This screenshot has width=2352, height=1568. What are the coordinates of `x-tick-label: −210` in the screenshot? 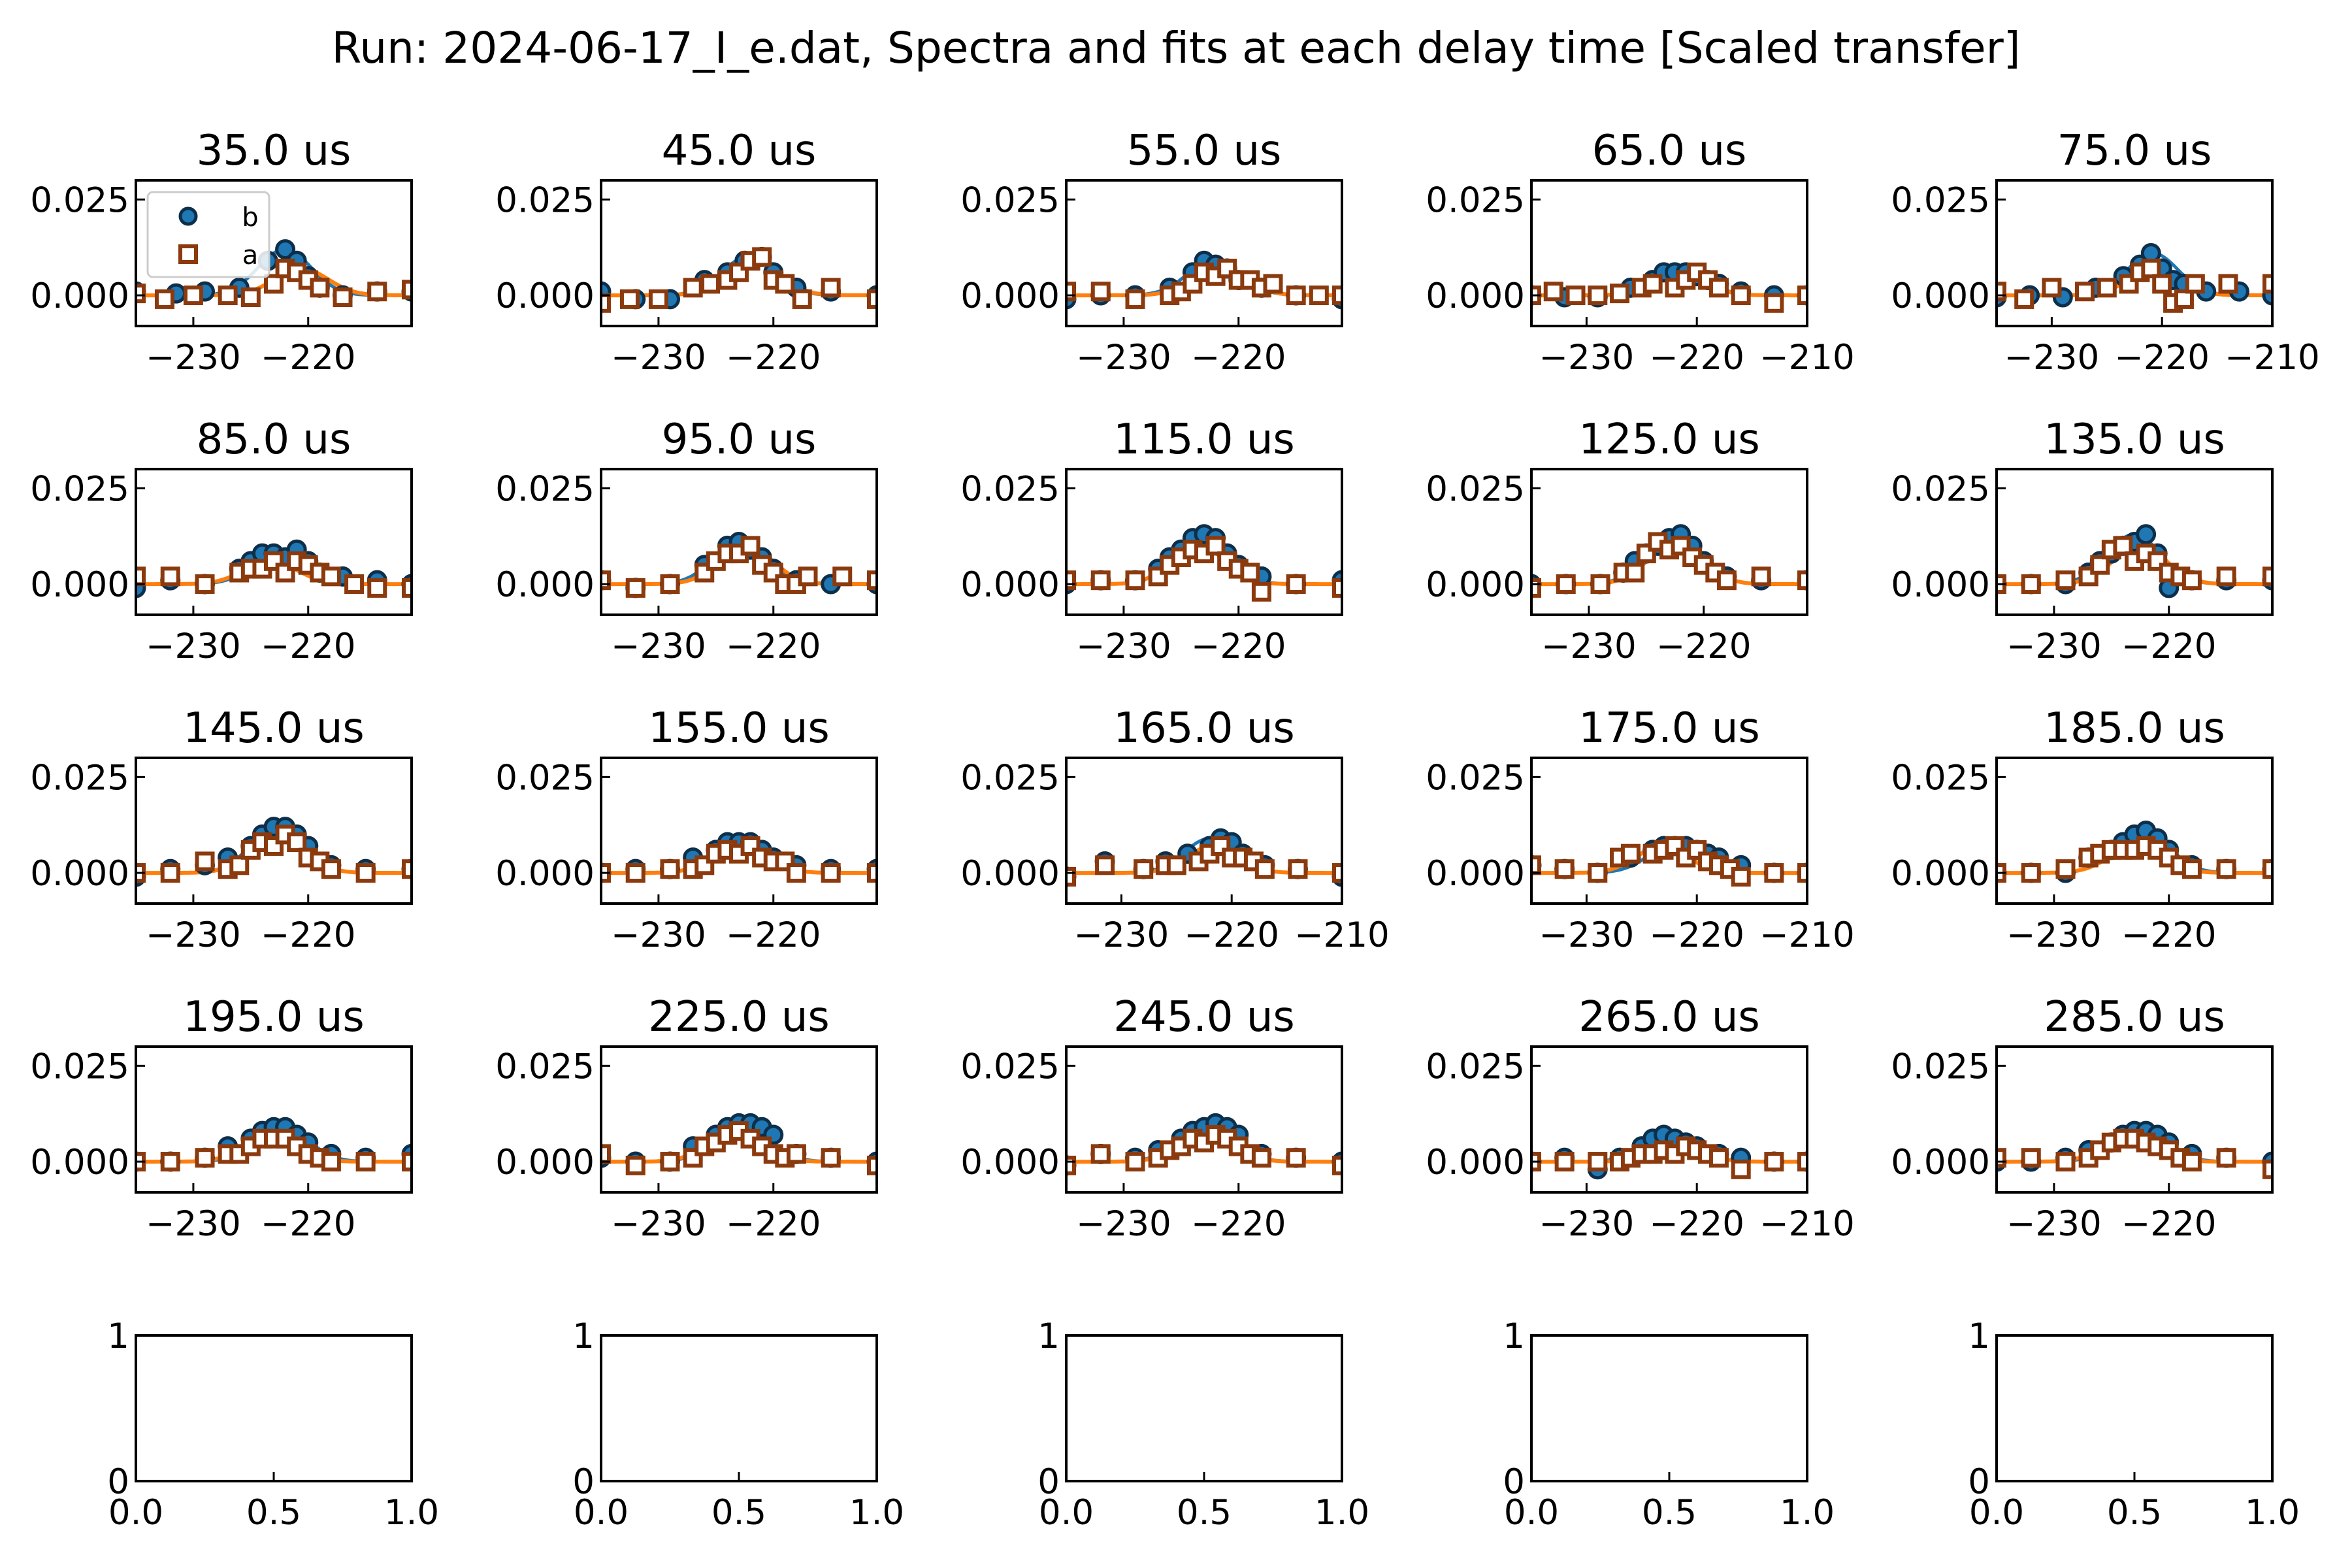 It's located at (1342, 935).